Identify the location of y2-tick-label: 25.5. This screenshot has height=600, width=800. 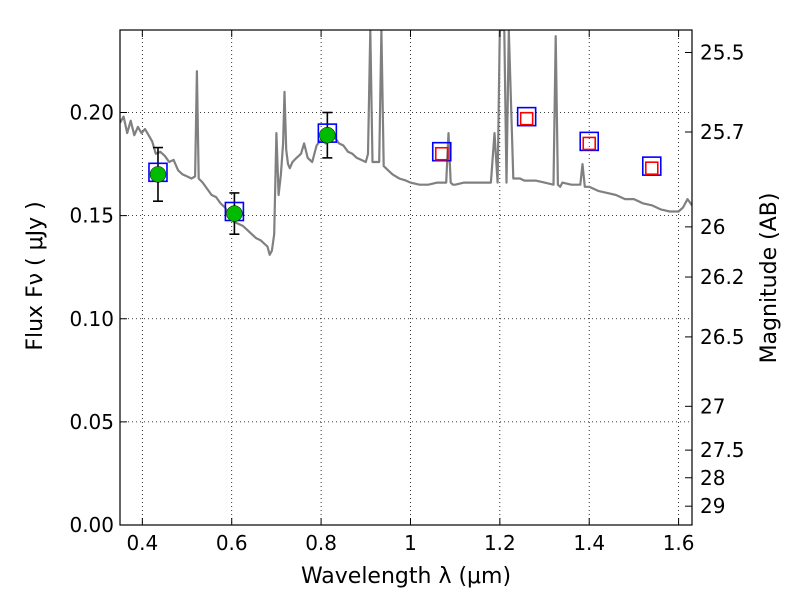
(722, 53).